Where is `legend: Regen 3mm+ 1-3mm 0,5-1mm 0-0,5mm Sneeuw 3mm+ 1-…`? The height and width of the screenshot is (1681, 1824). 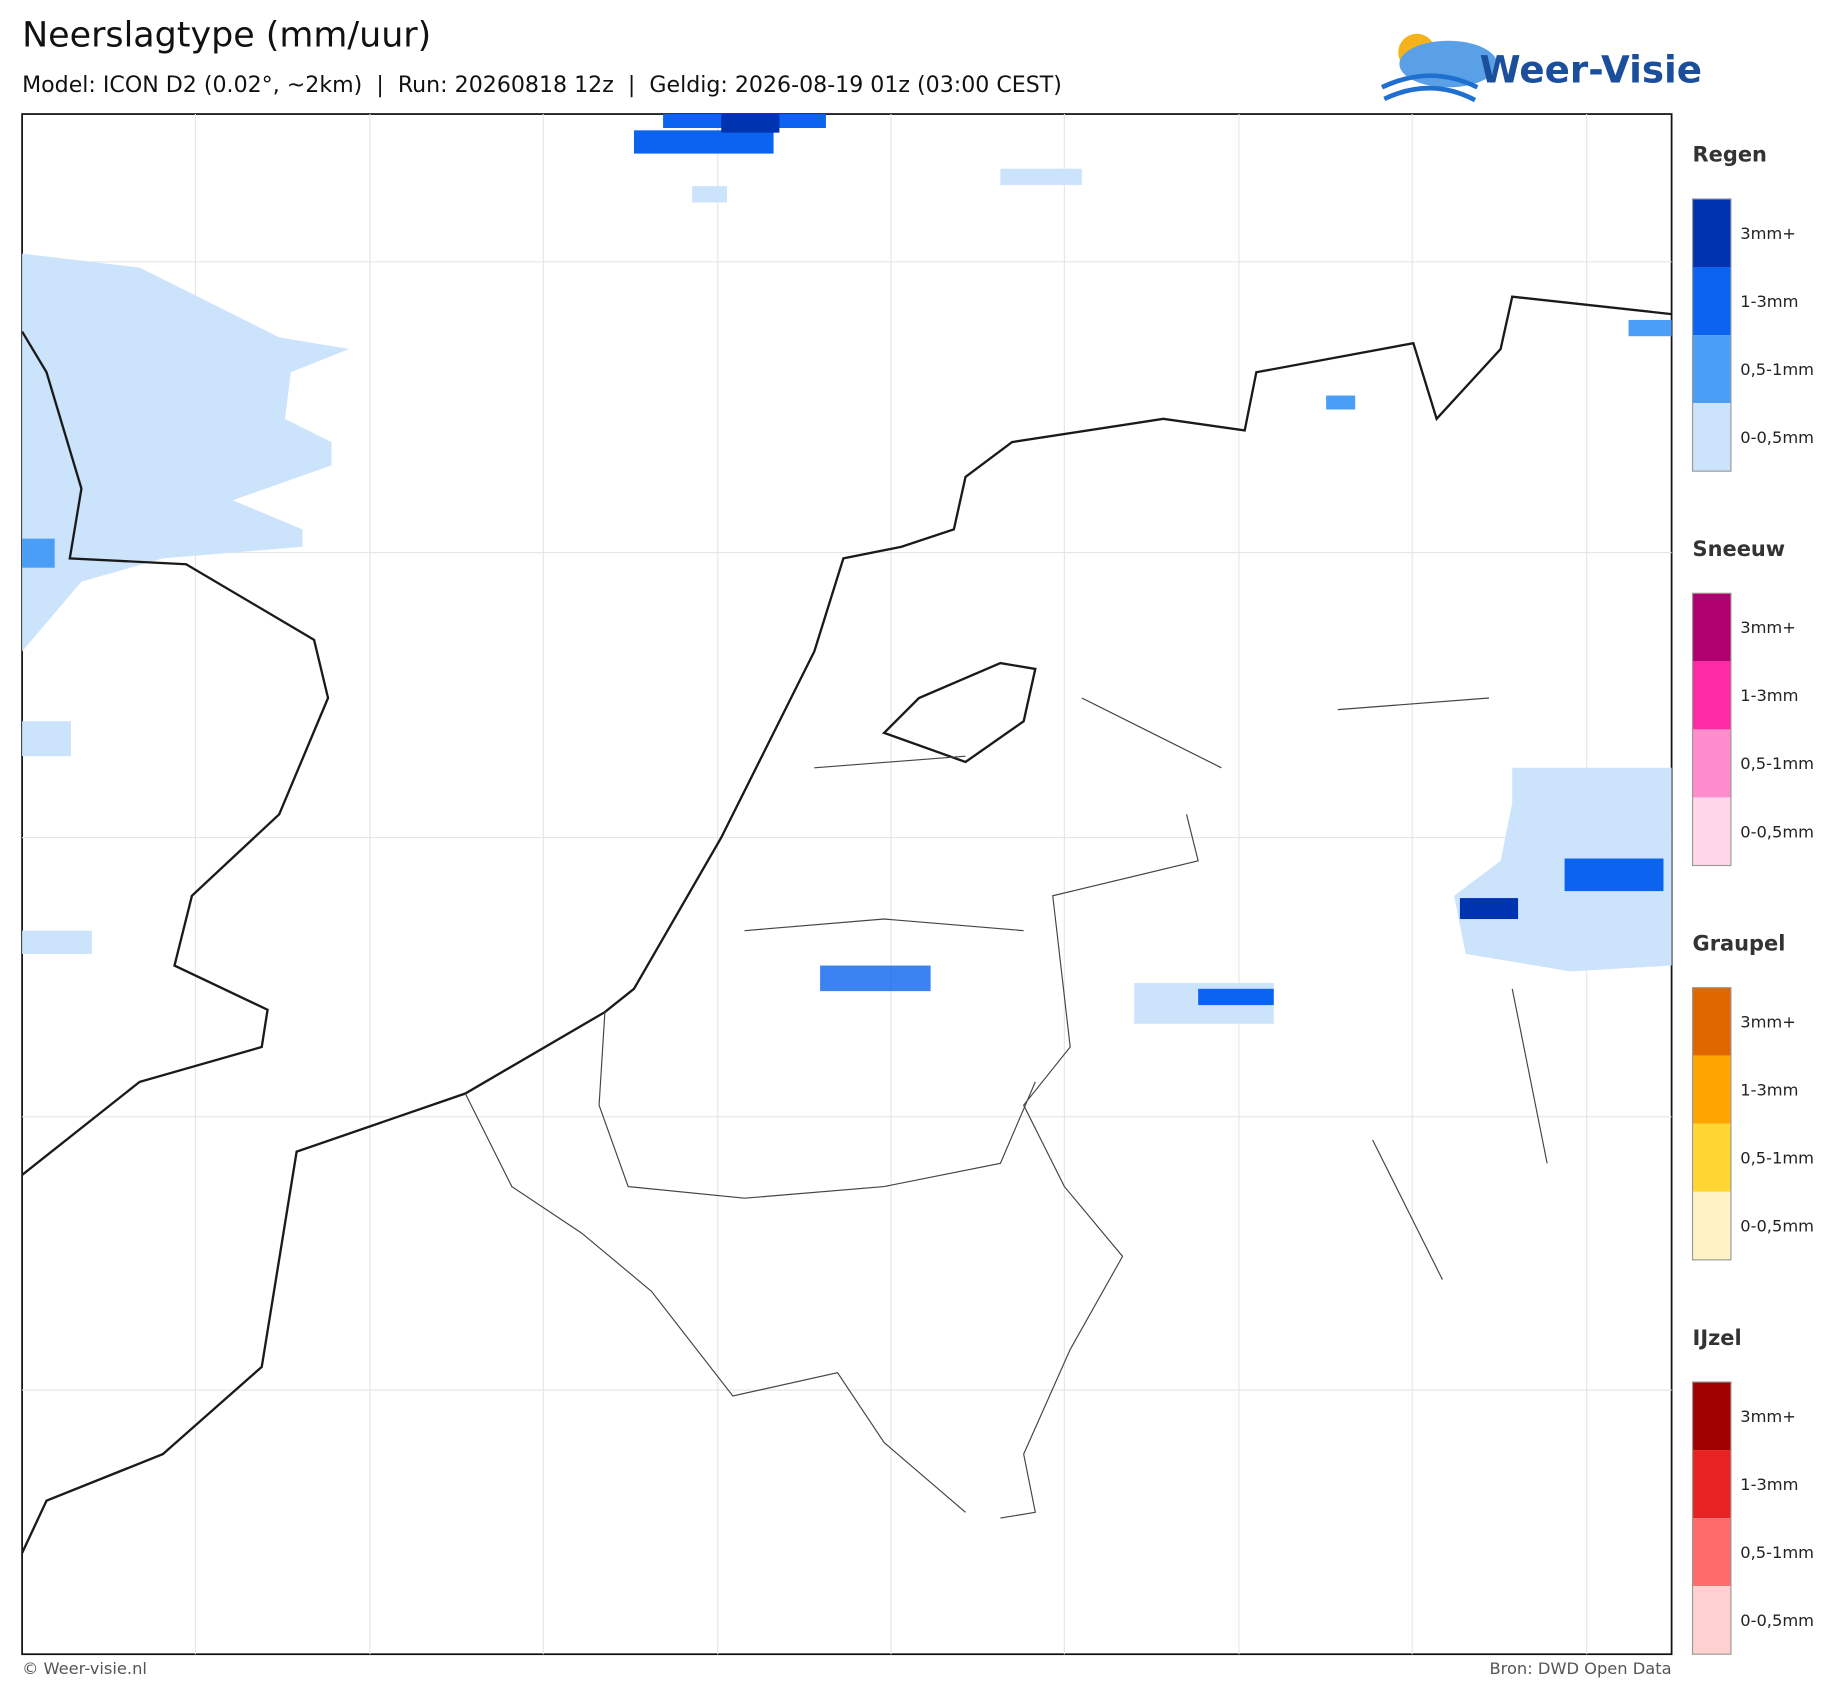
legend: Regen 3mm+ 1-3mm 0,5-1mm 0-0,5mm Sneeuw 3mm+ 1-… is located at coordinates (1752, 899).